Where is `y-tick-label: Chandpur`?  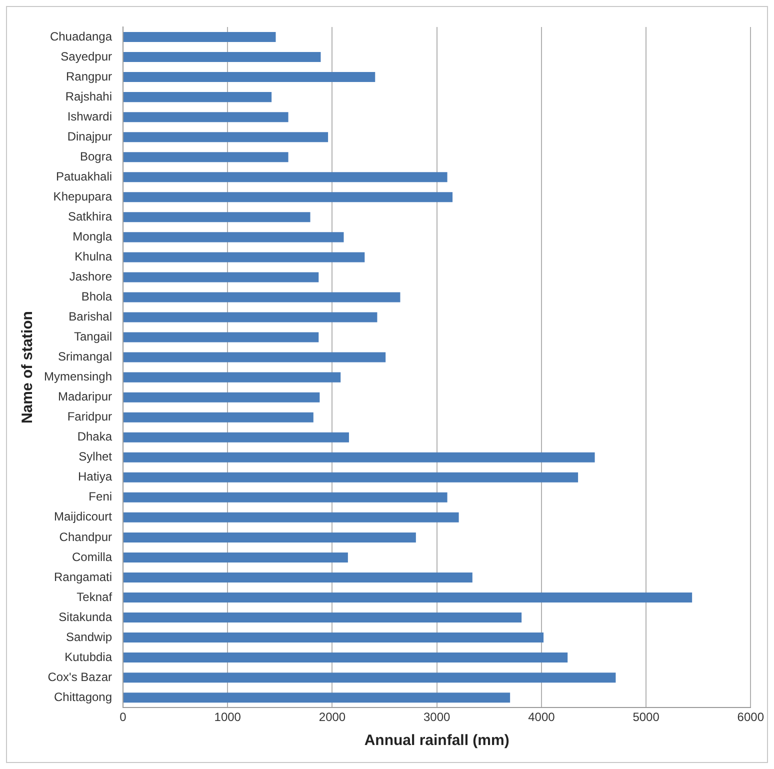
y-tick-label: Chandpur is located at coordinates (85, 537).